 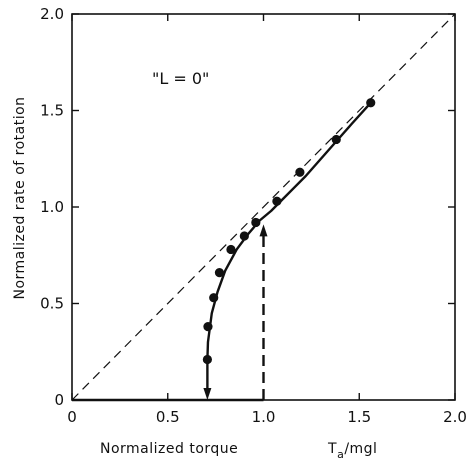 I want to click on y-tick-label-4: 2.0, so click(x=52, y=14).